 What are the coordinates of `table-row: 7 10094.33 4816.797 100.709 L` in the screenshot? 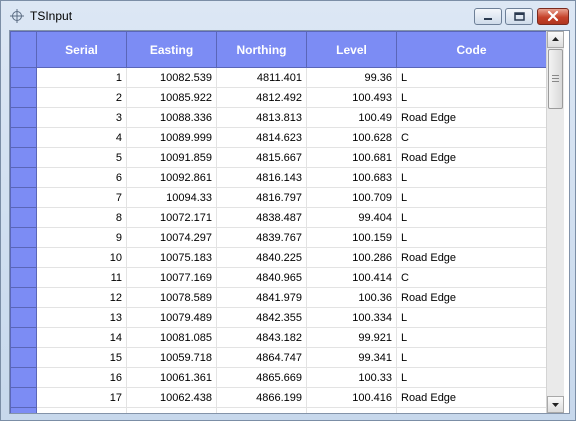 It's located at (278, 197).